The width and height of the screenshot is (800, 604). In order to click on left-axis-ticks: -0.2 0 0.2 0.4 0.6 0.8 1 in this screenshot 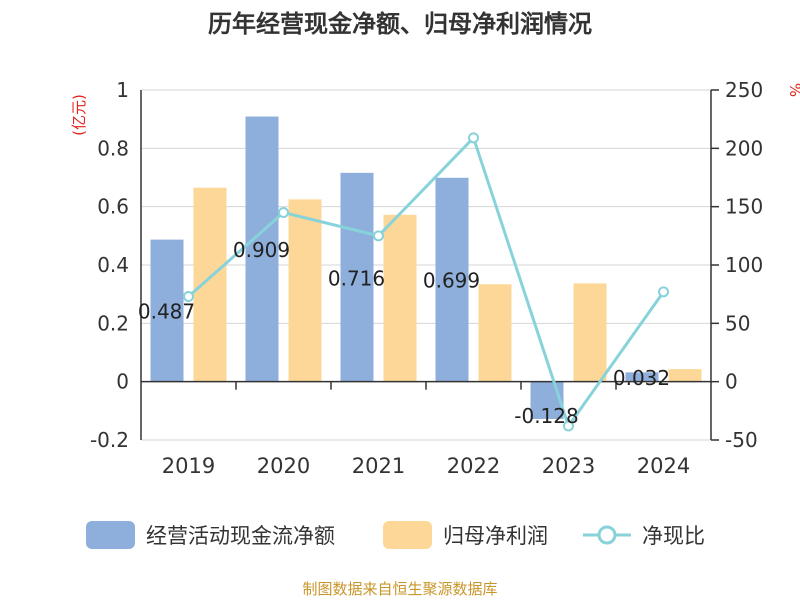, I will do `click(109, 265)`.